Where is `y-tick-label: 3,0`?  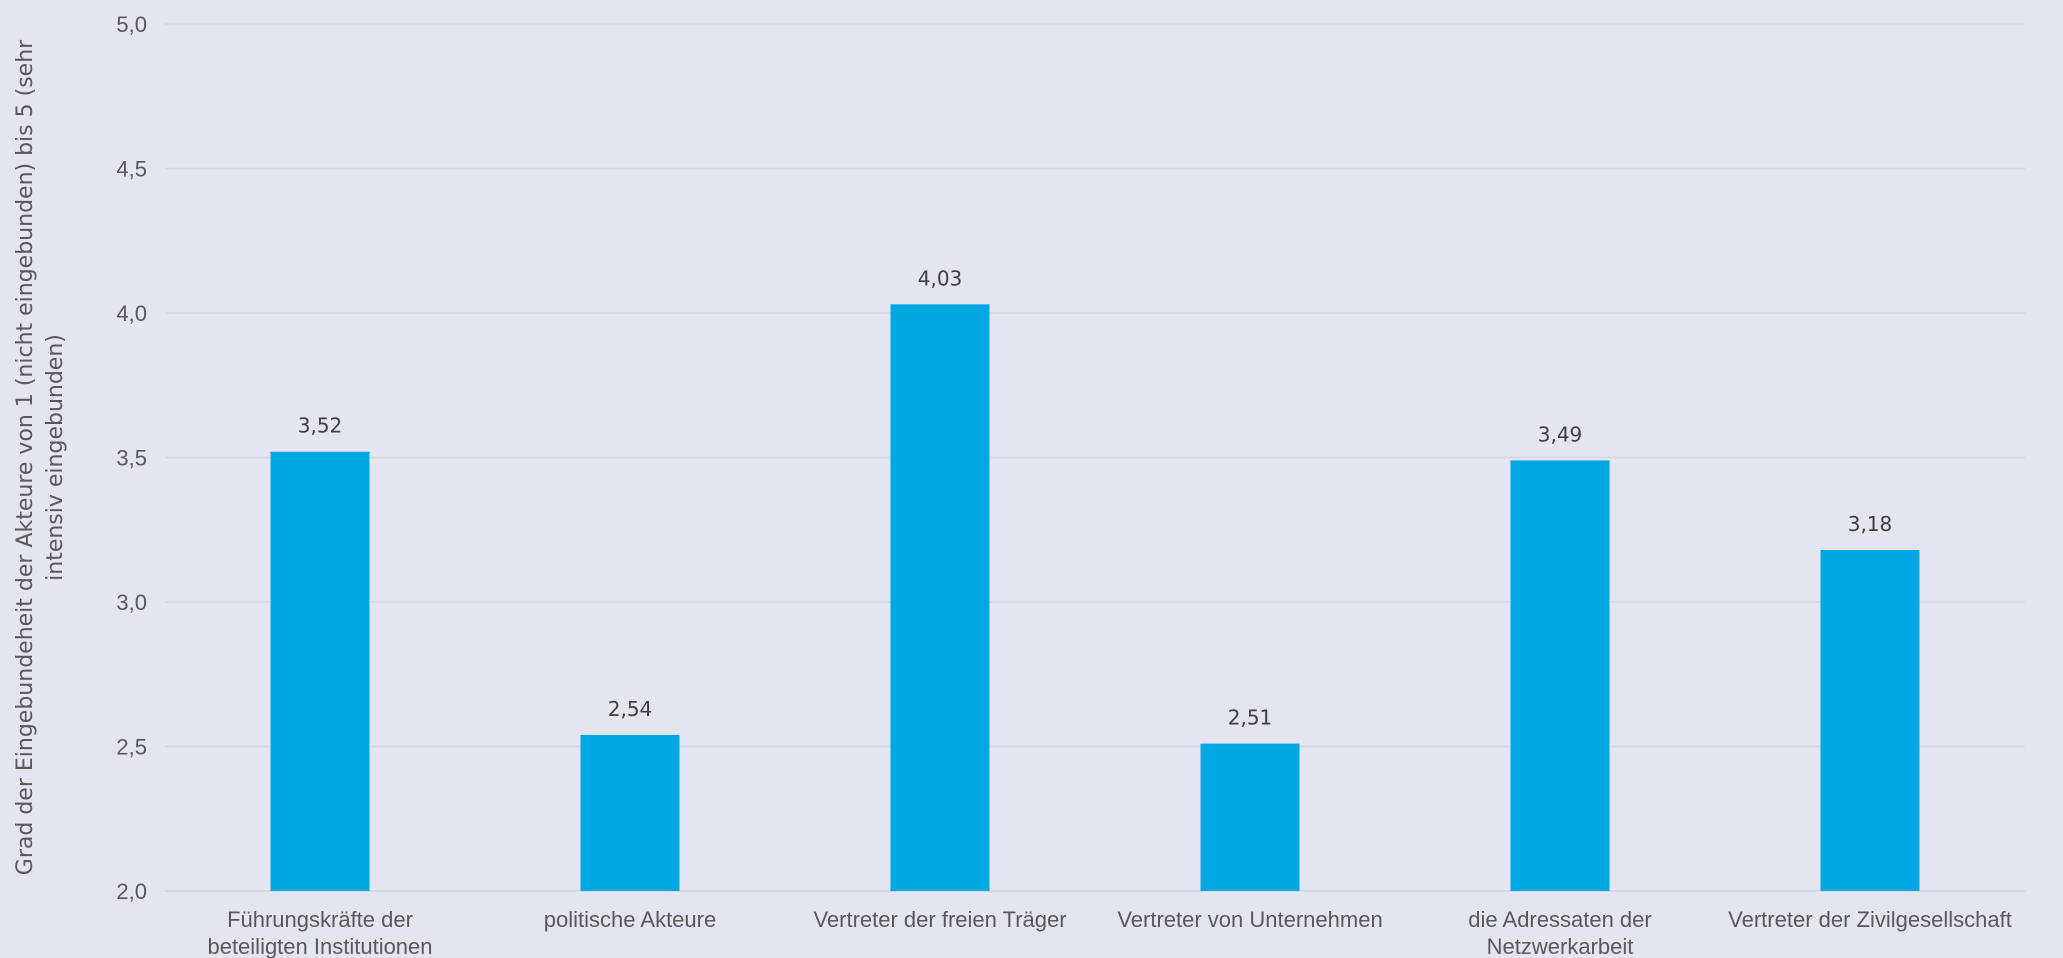 y-tick-label: 3,0 is located at coordinates (131, 602).